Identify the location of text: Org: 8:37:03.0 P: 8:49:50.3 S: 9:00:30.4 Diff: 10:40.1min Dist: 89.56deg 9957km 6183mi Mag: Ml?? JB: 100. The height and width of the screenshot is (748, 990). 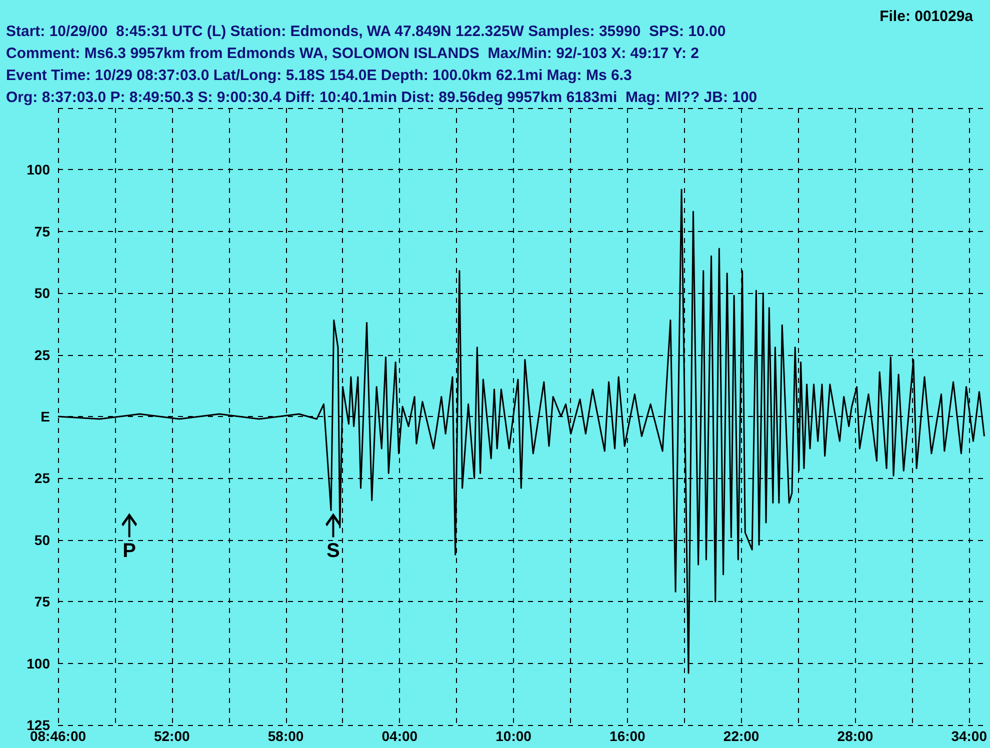
(382, 97).